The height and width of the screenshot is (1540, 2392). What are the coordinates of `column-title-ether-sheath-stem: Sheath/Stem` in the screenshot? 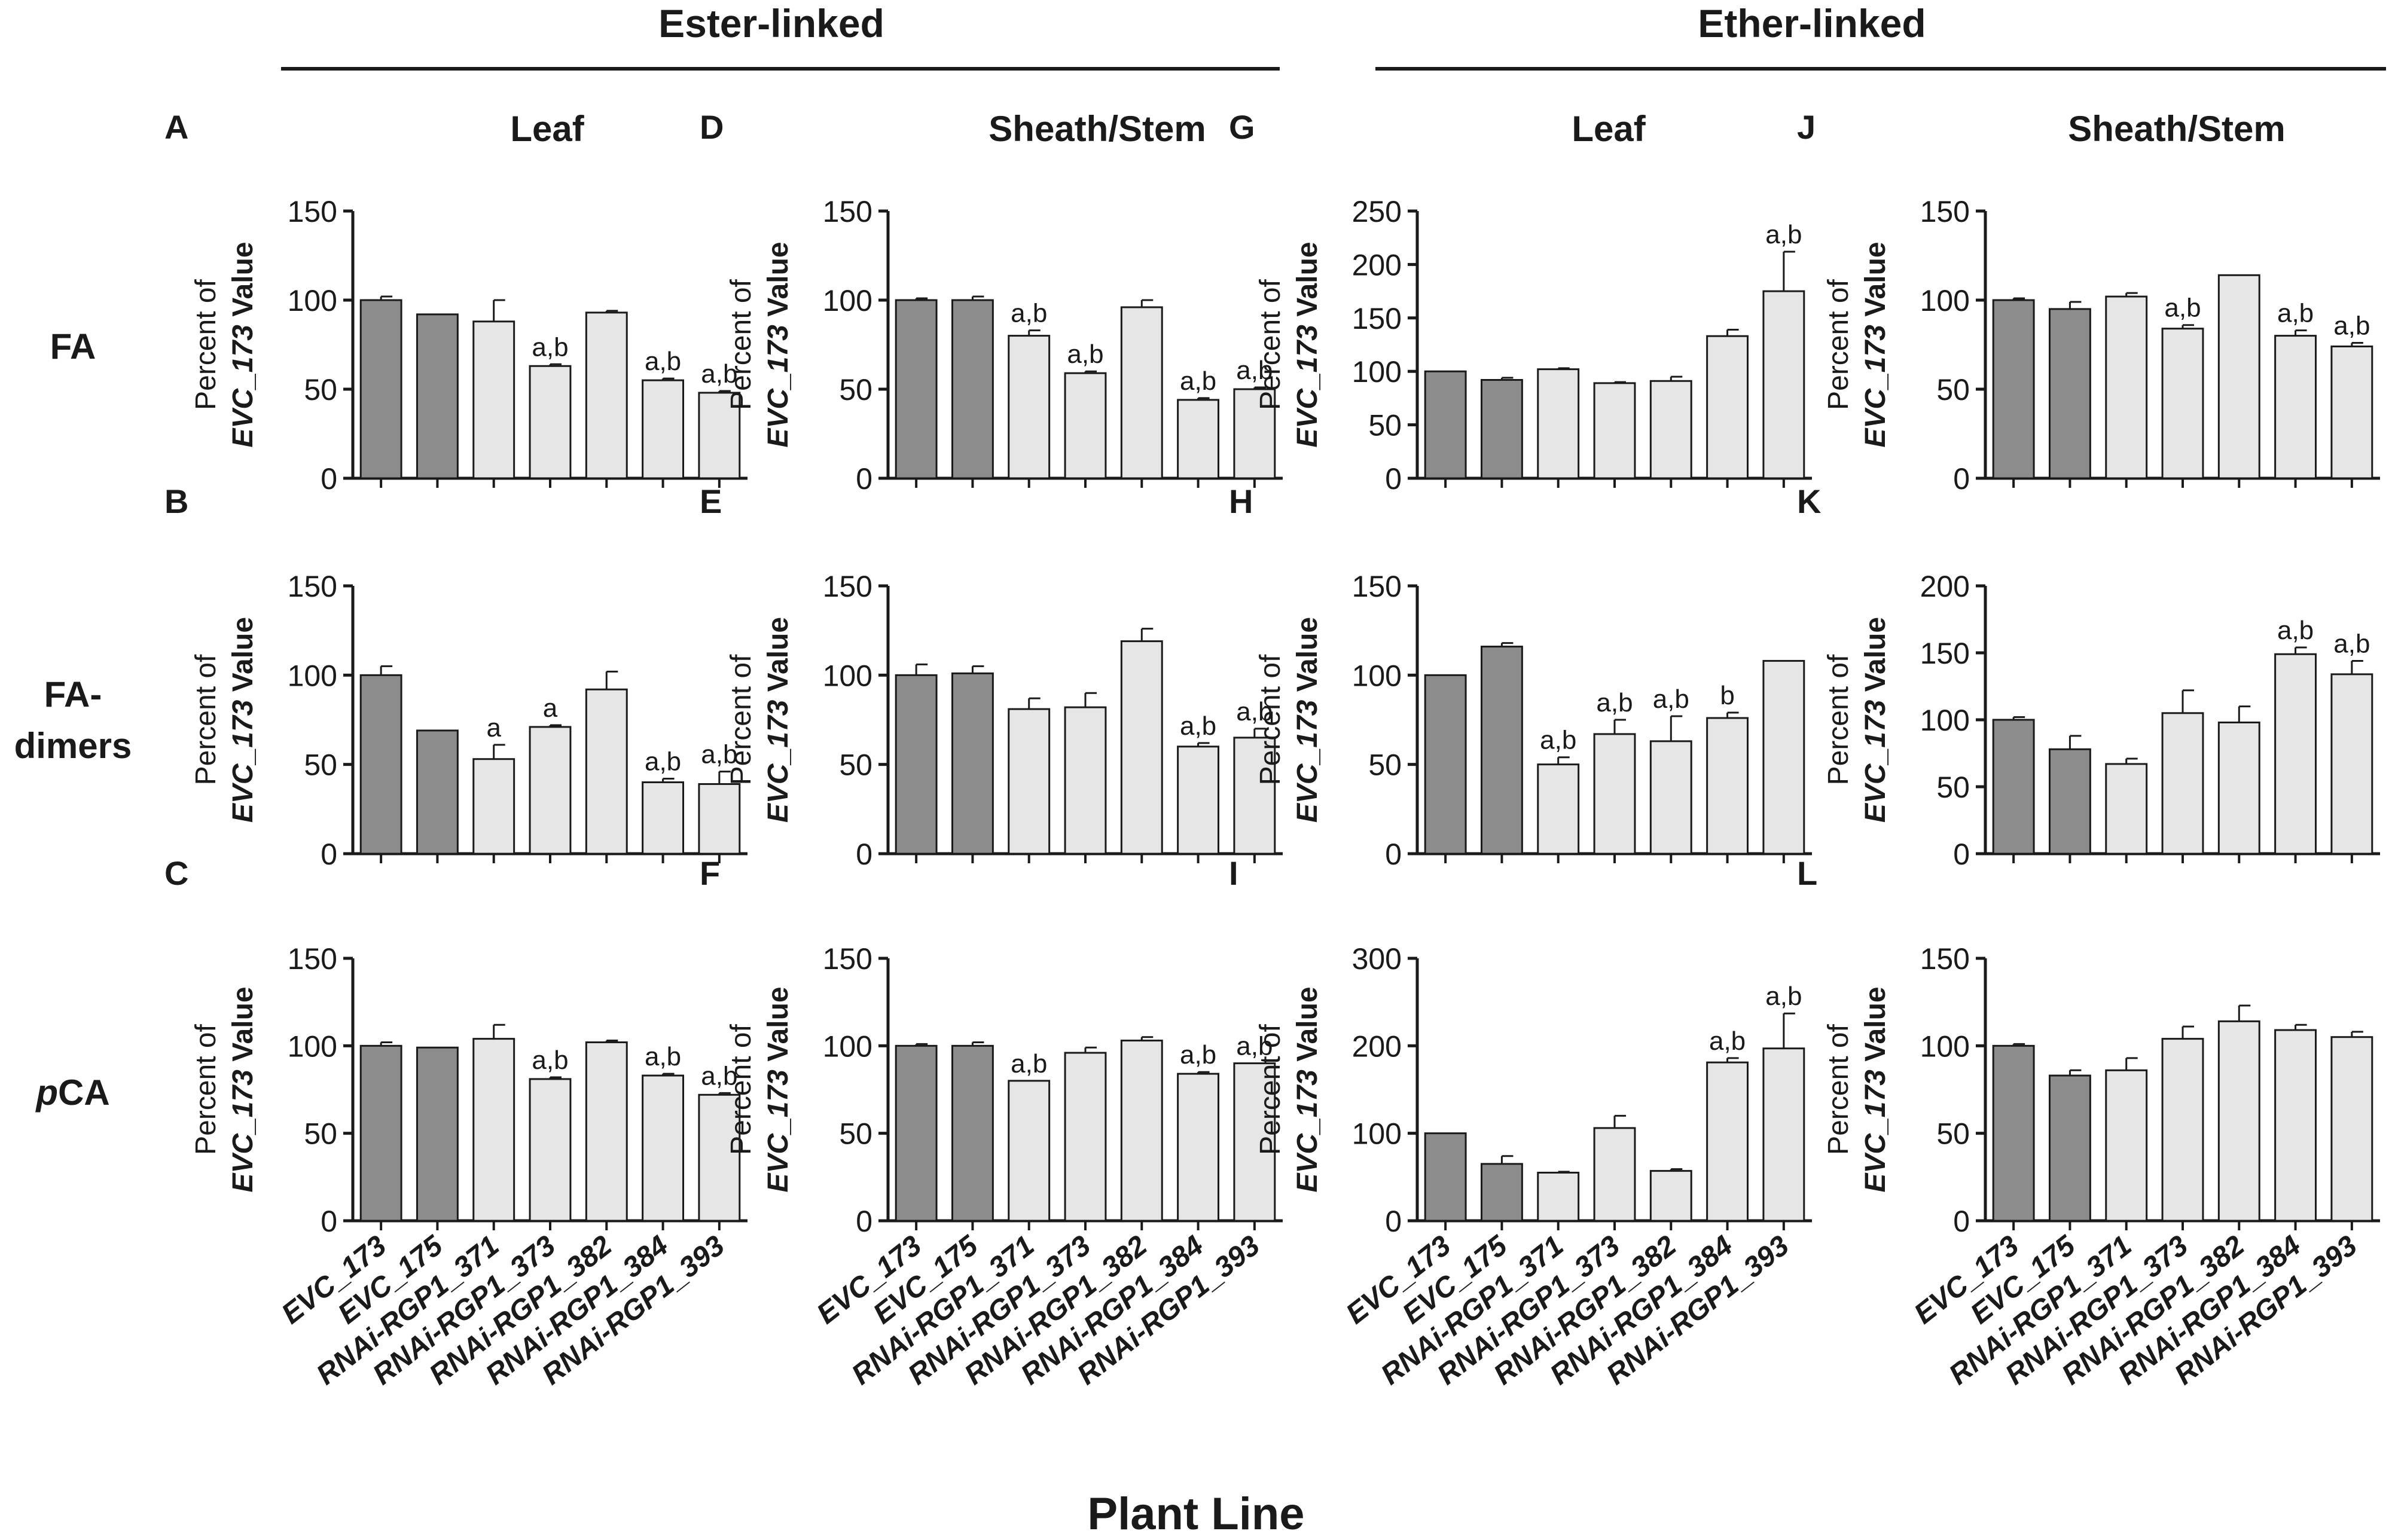 It's located at (2176, 129).